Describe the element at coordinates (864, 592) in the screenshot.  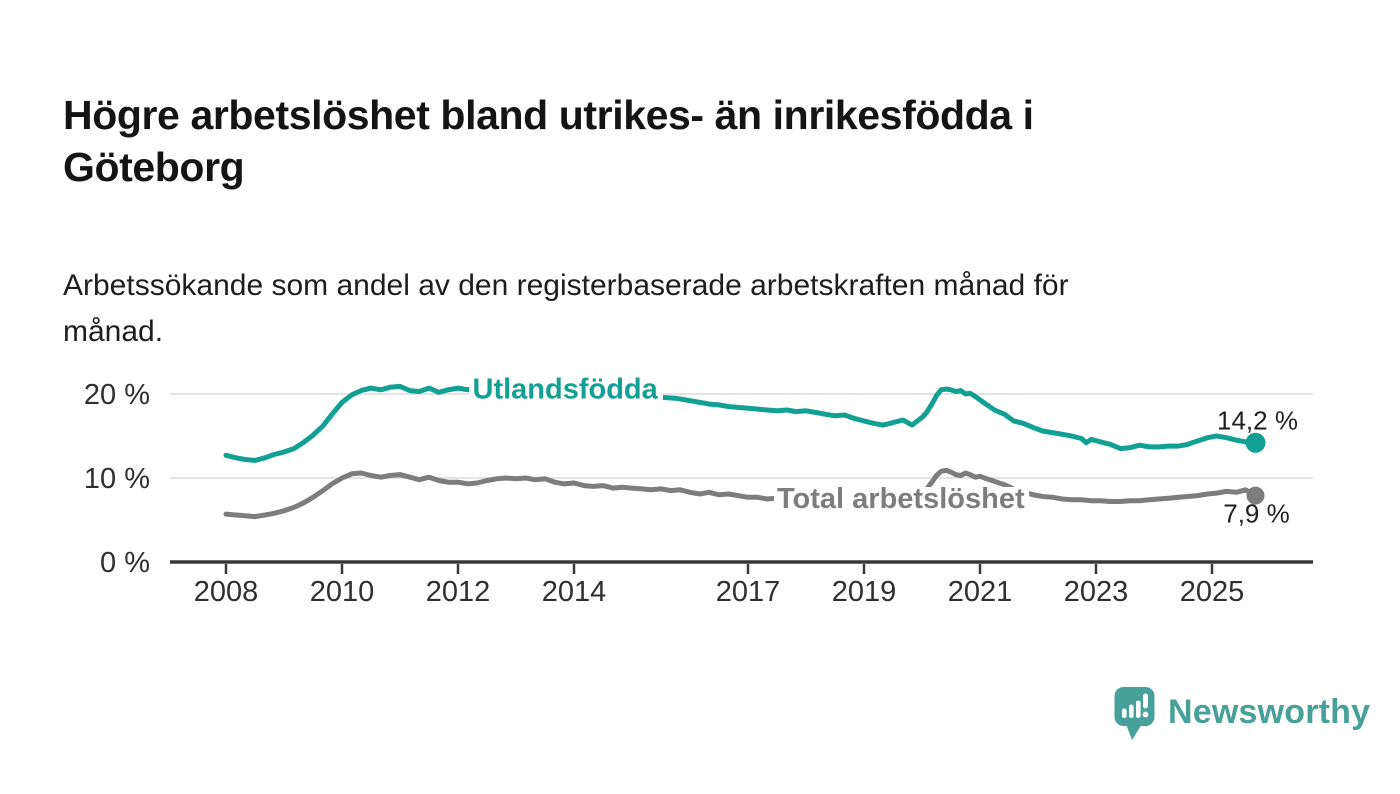
I see `x-axis-tick-label: 2019` at that location.